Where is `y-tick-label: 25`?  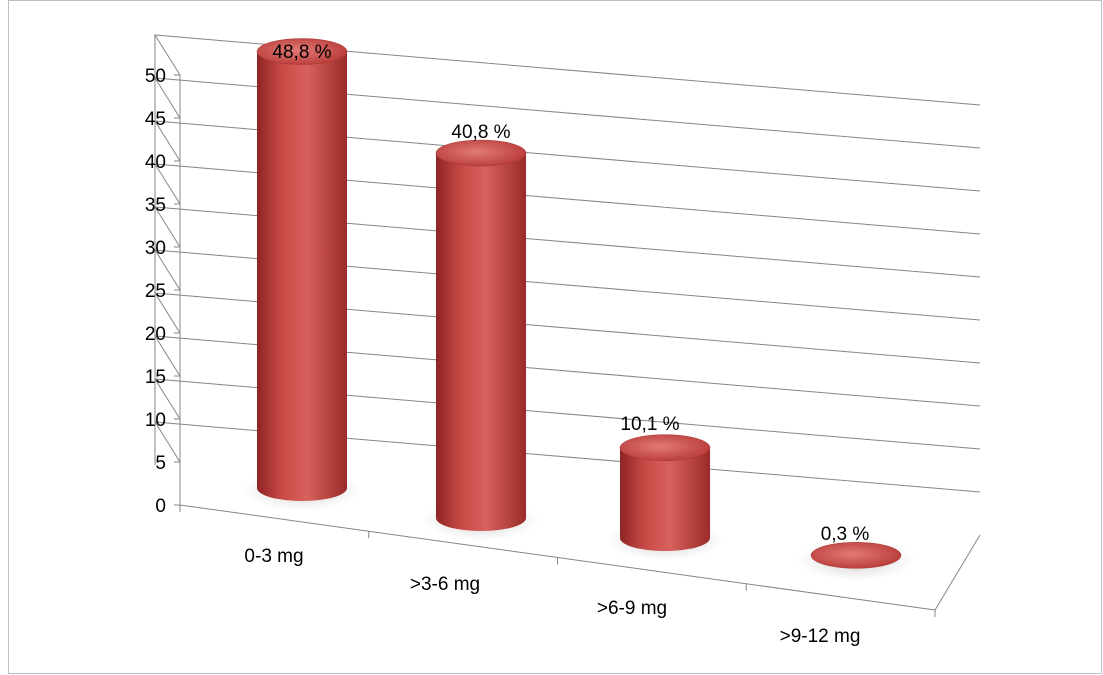
y-tick-label: 25 is located at coordinates (155, 291).